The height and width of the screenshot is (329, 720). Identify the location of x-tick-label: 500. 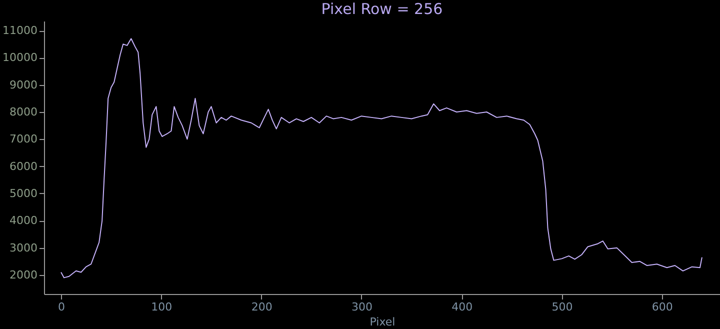
(562, 307).